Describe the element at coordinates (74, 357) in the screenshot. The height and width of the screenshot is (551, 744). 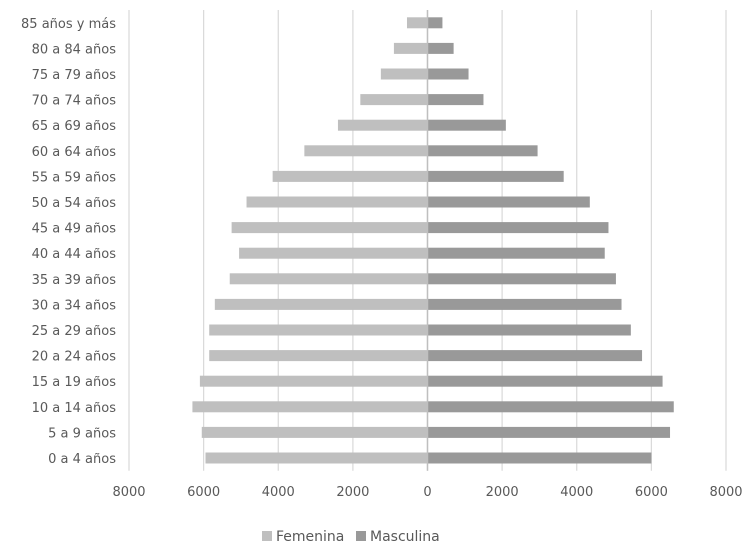
I see `category-label: 20 a 24 años` at that location.